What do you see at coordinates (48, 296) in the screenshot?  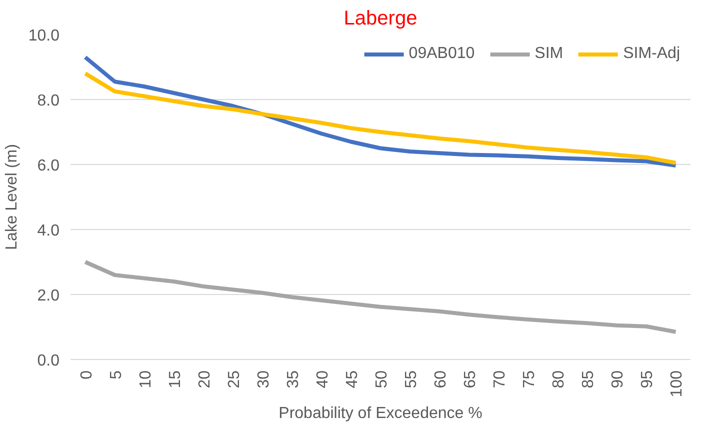 I see `y-tick-label: 2.0` at bounding box center [48, 296].